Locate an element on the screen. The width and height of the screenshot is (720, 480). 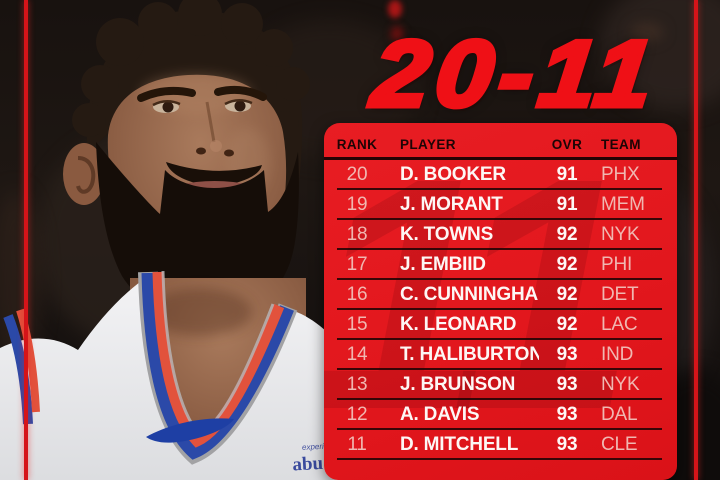
table-row: 17 J. EMBIID 92 PHI is located at coordinates (500, 265).